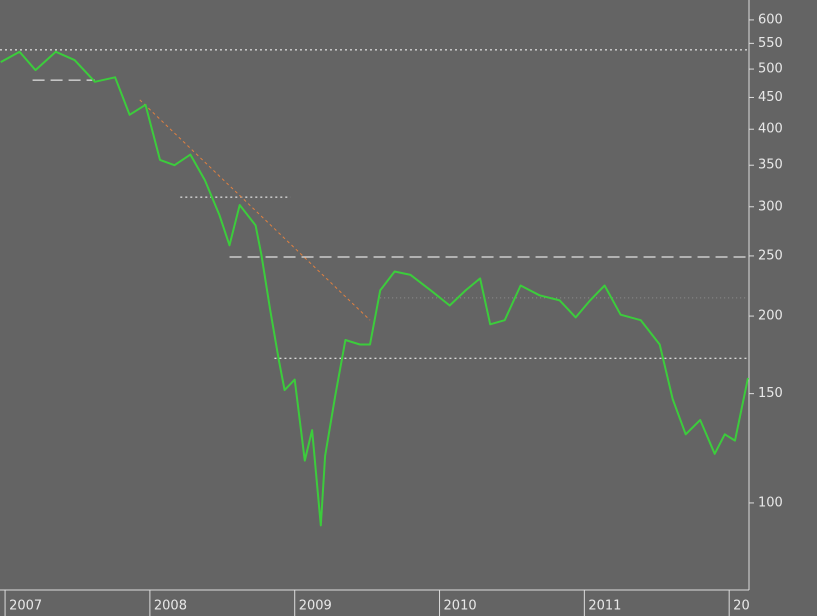 The image size is (817, 616). I want to click on x-tick-label: 2007, so click(25, 606).